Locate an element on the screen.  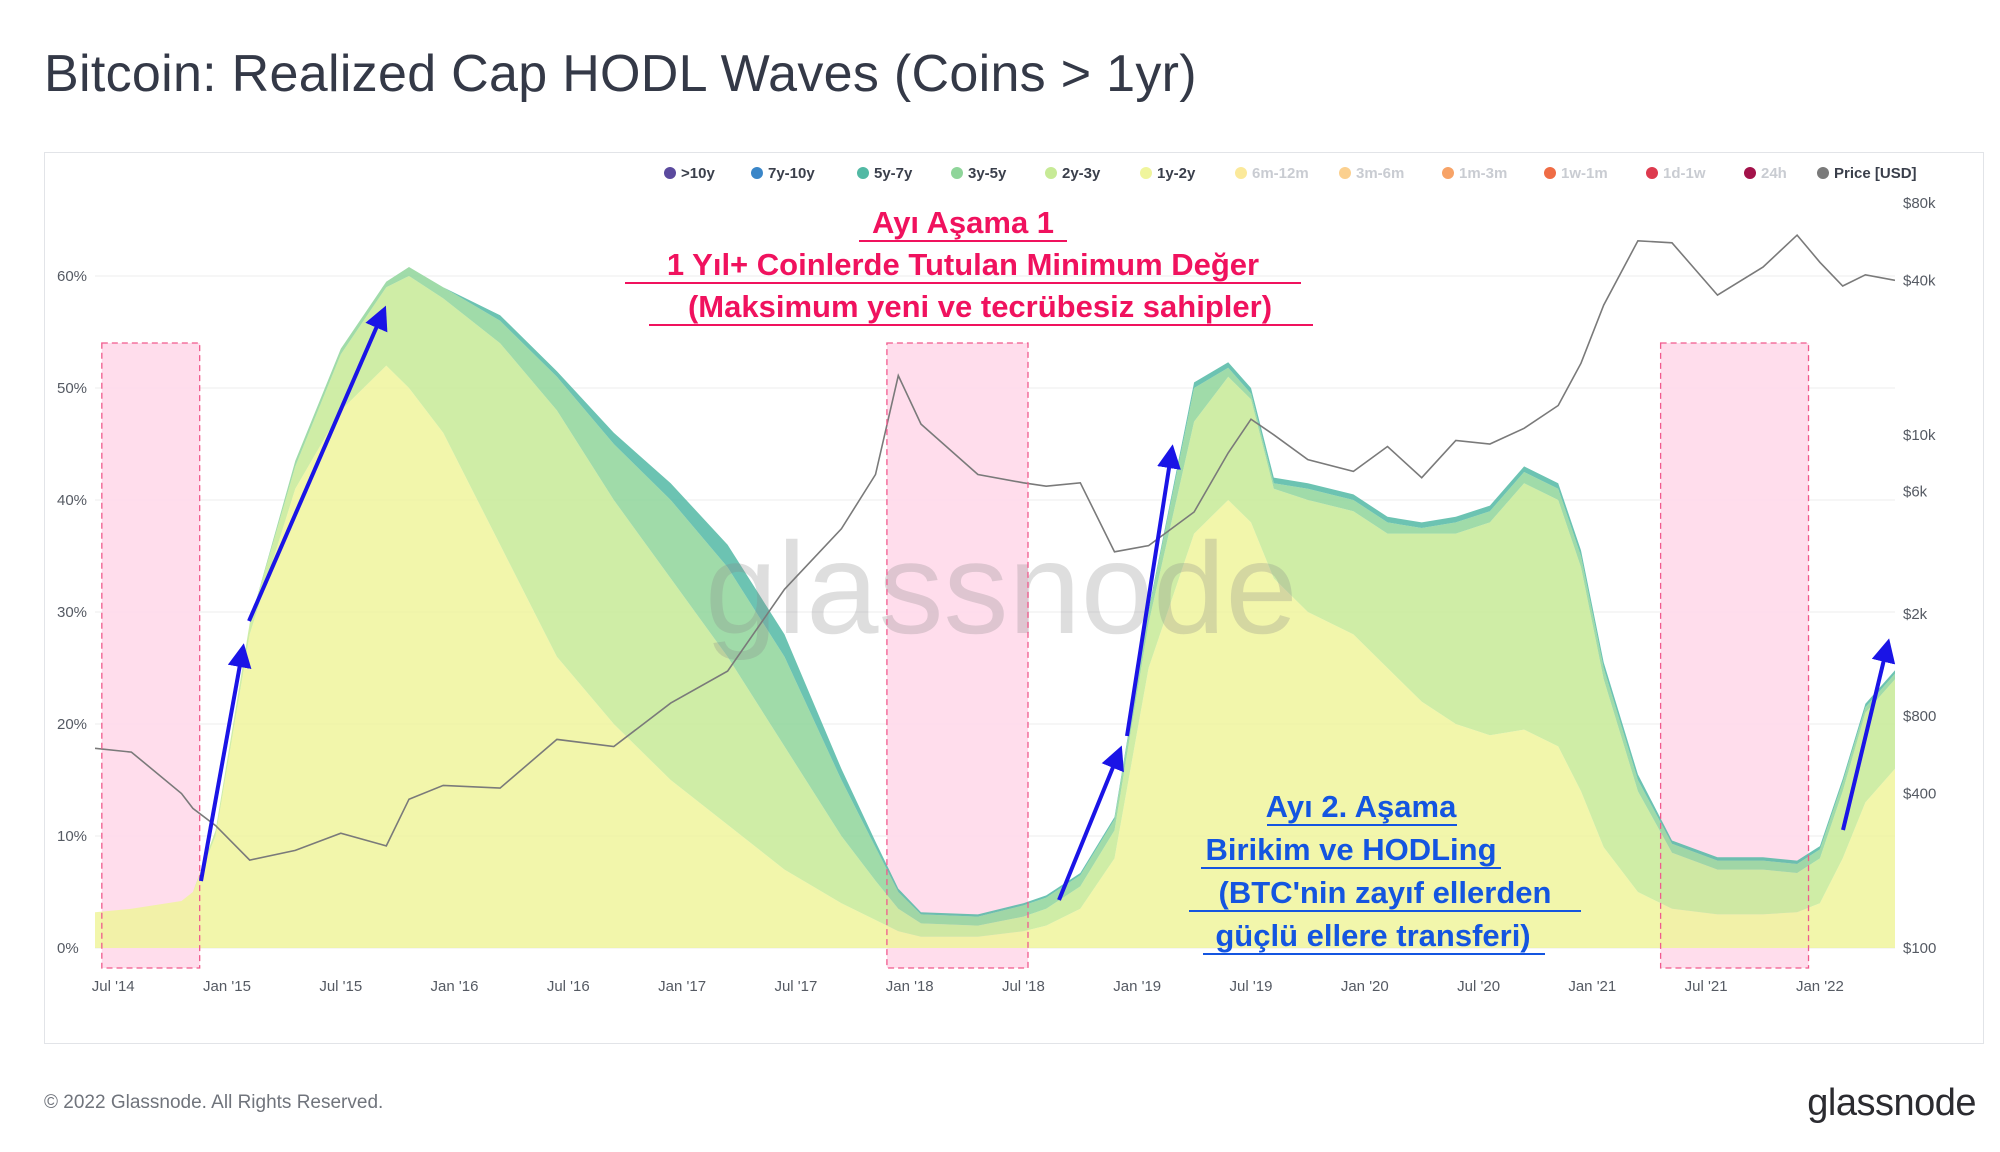
annotation-bottom-line3: (BTC'nin zayıf ellerden is located at coordinates (1385, 892).